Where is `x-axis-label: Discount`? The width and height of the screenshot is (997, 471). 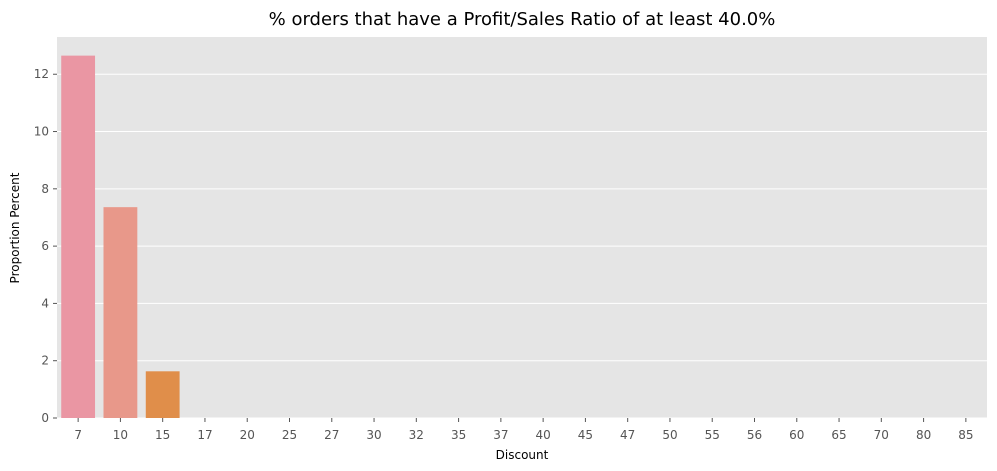
x-axis-label: Discount is located at coordinates (522, 455).